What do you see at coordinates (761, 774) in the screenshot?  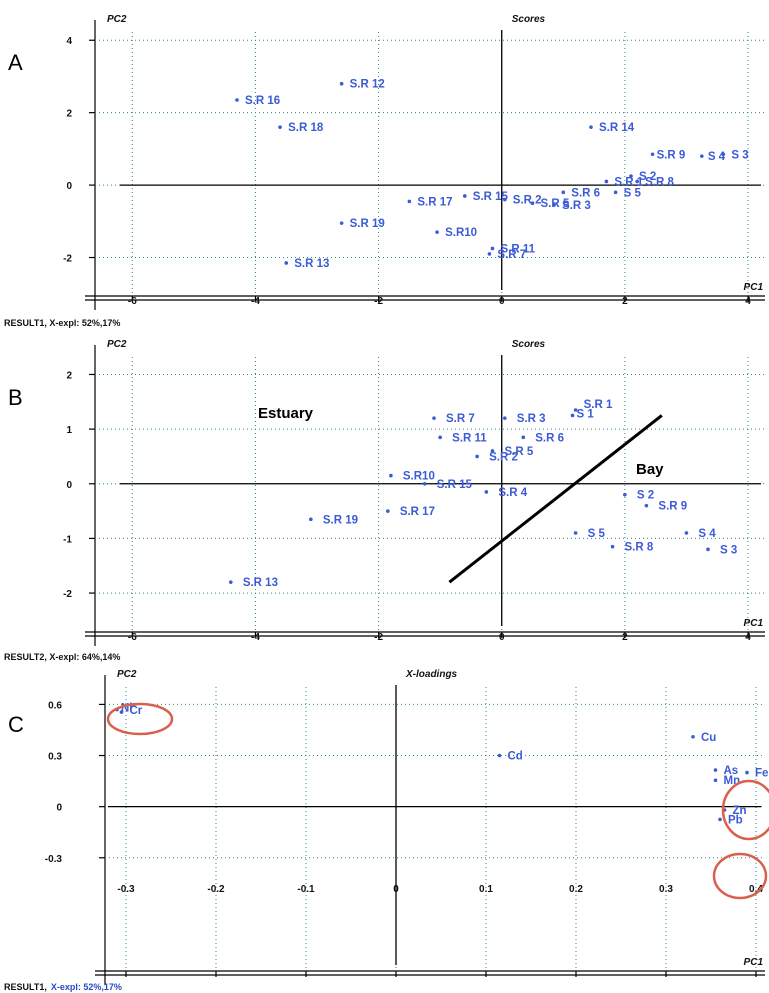 I see `data-point-label: Fe` at bounding box center [761, 774].